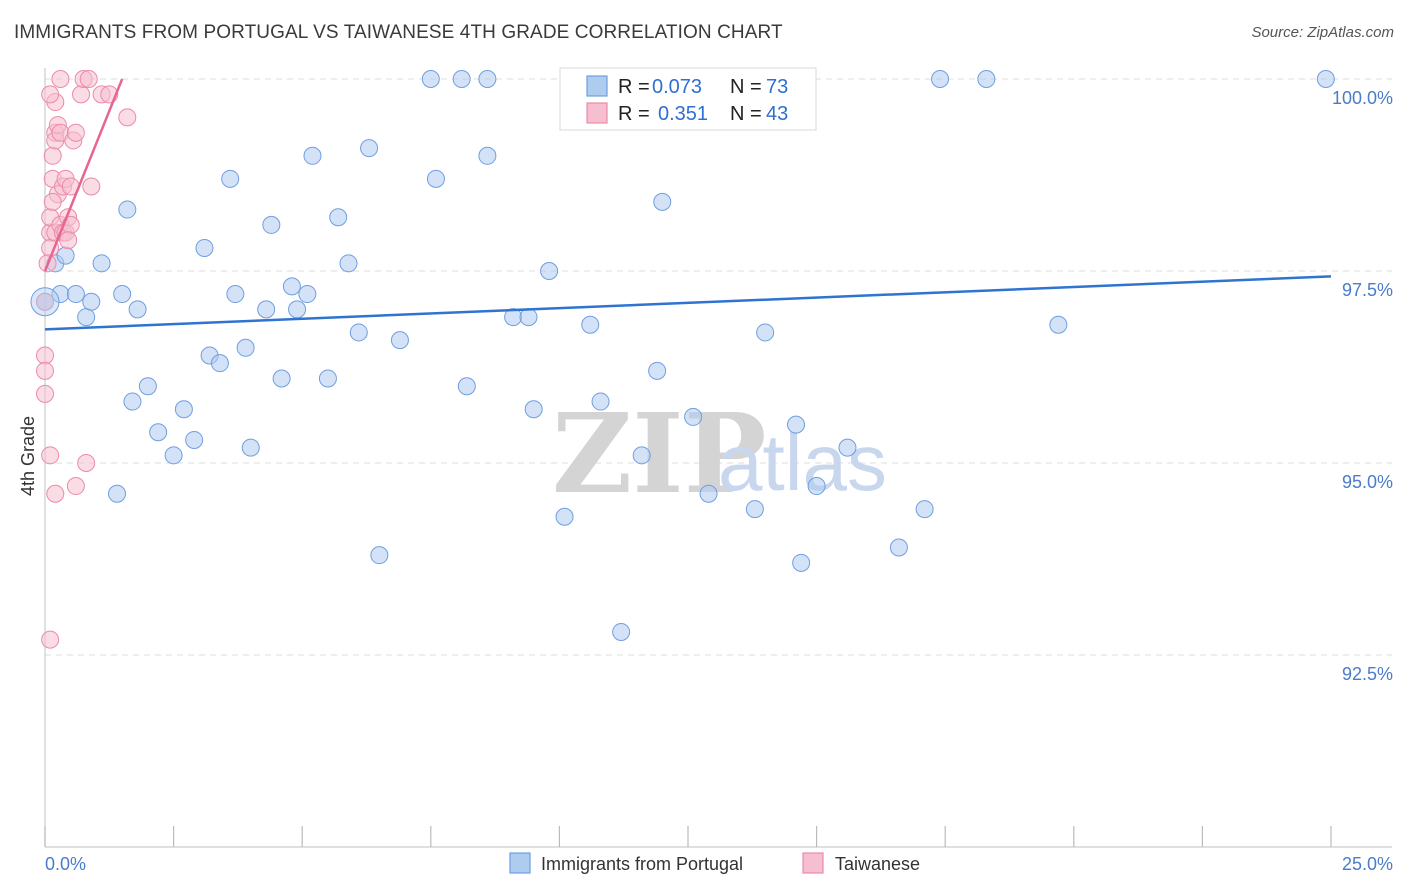  I want to click on y-tick-label: 100.0%, so click(1362, 98).